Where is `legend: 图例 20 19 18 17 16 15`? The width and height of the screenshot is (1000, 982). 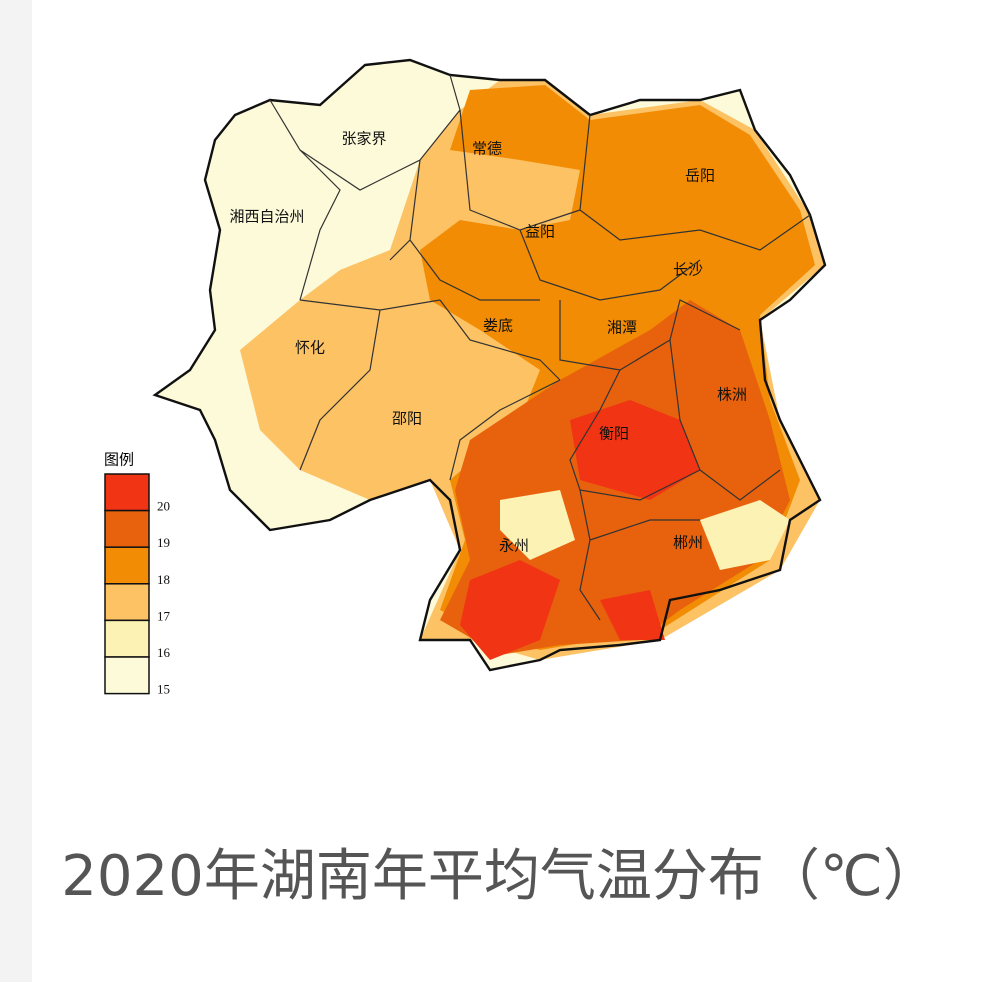
legend: 图例 20 19 18 17 16 15 is located at coordinates (137, 574).